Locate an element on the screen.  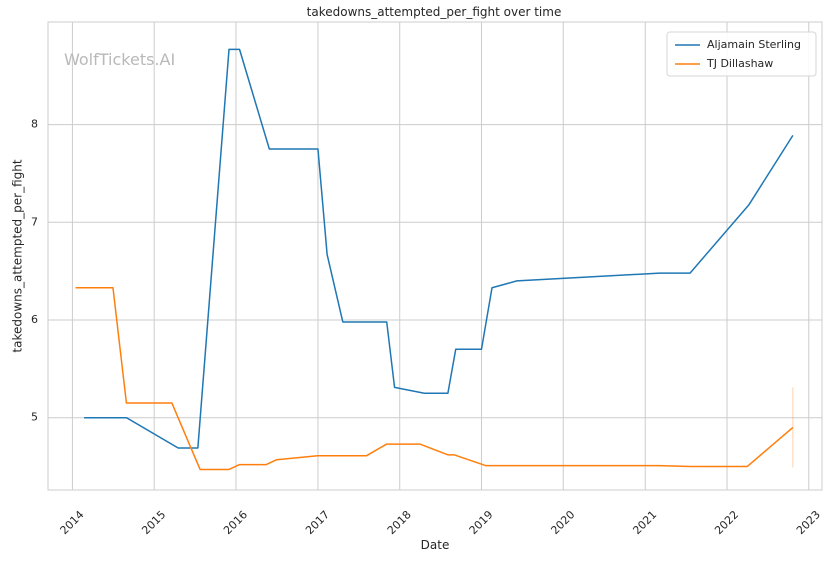
legend-label: Aljamain Sterling is located at coordinates (754, 44).